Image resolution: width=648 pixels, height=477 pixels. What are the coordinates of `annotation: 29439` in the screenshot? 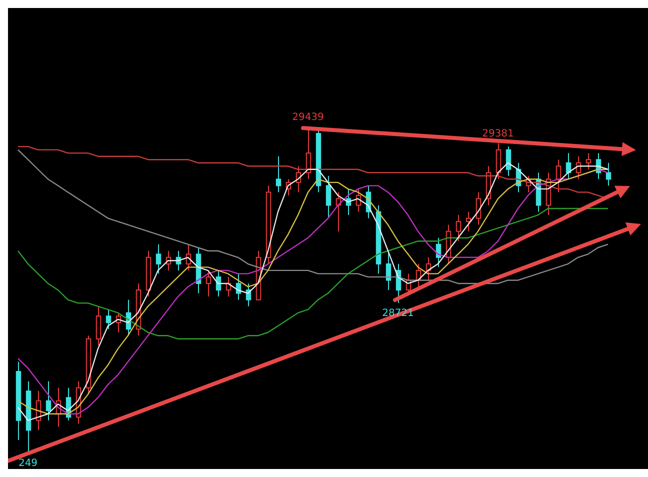 It's located at (308, 117).